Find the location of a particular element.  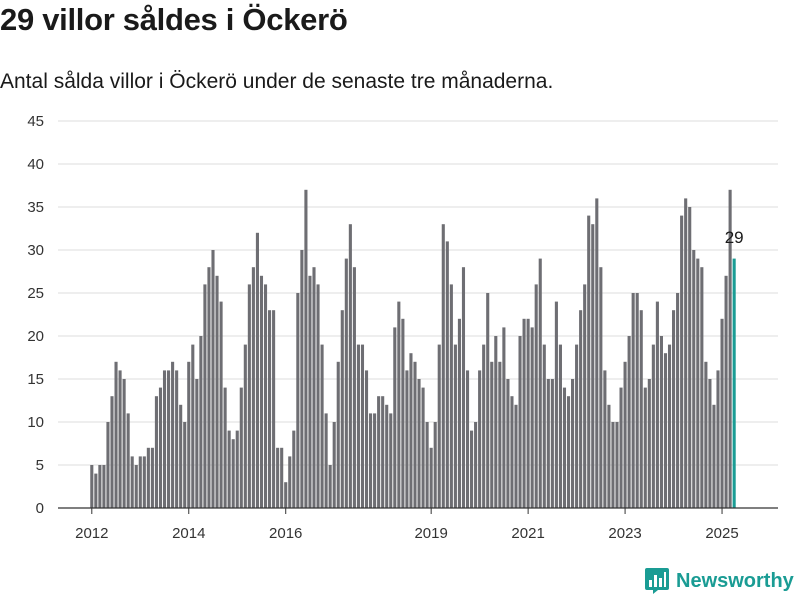

highlight-value-label: 29 is located at coordinates (734, 237).